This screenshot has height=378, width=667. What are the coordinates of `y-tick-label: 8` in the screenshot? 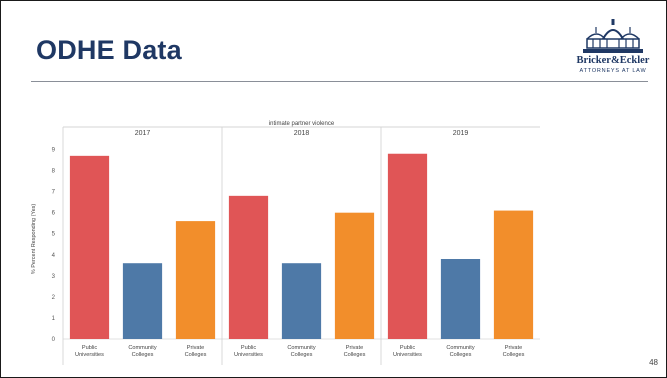 It's located at (54, 172).